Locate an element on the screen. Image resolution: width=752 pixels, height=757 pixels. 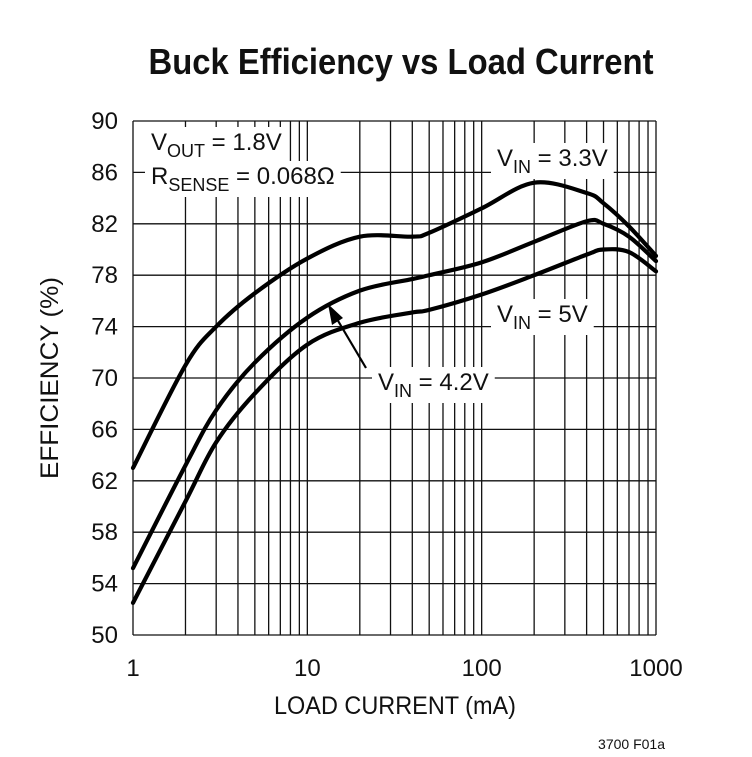
y-tick-label: 90 is located at coordinates (104, 121).